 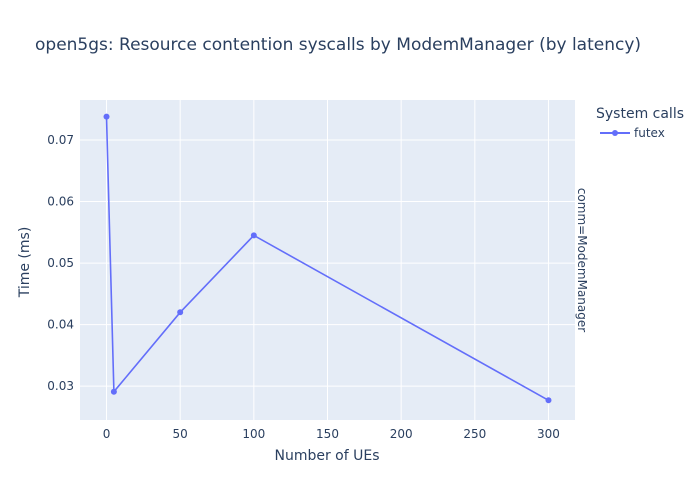 What do you see at coordinates (640, 114) in the screenshot?
I see `legend-title: System calls` at bounding box center [640, 114].